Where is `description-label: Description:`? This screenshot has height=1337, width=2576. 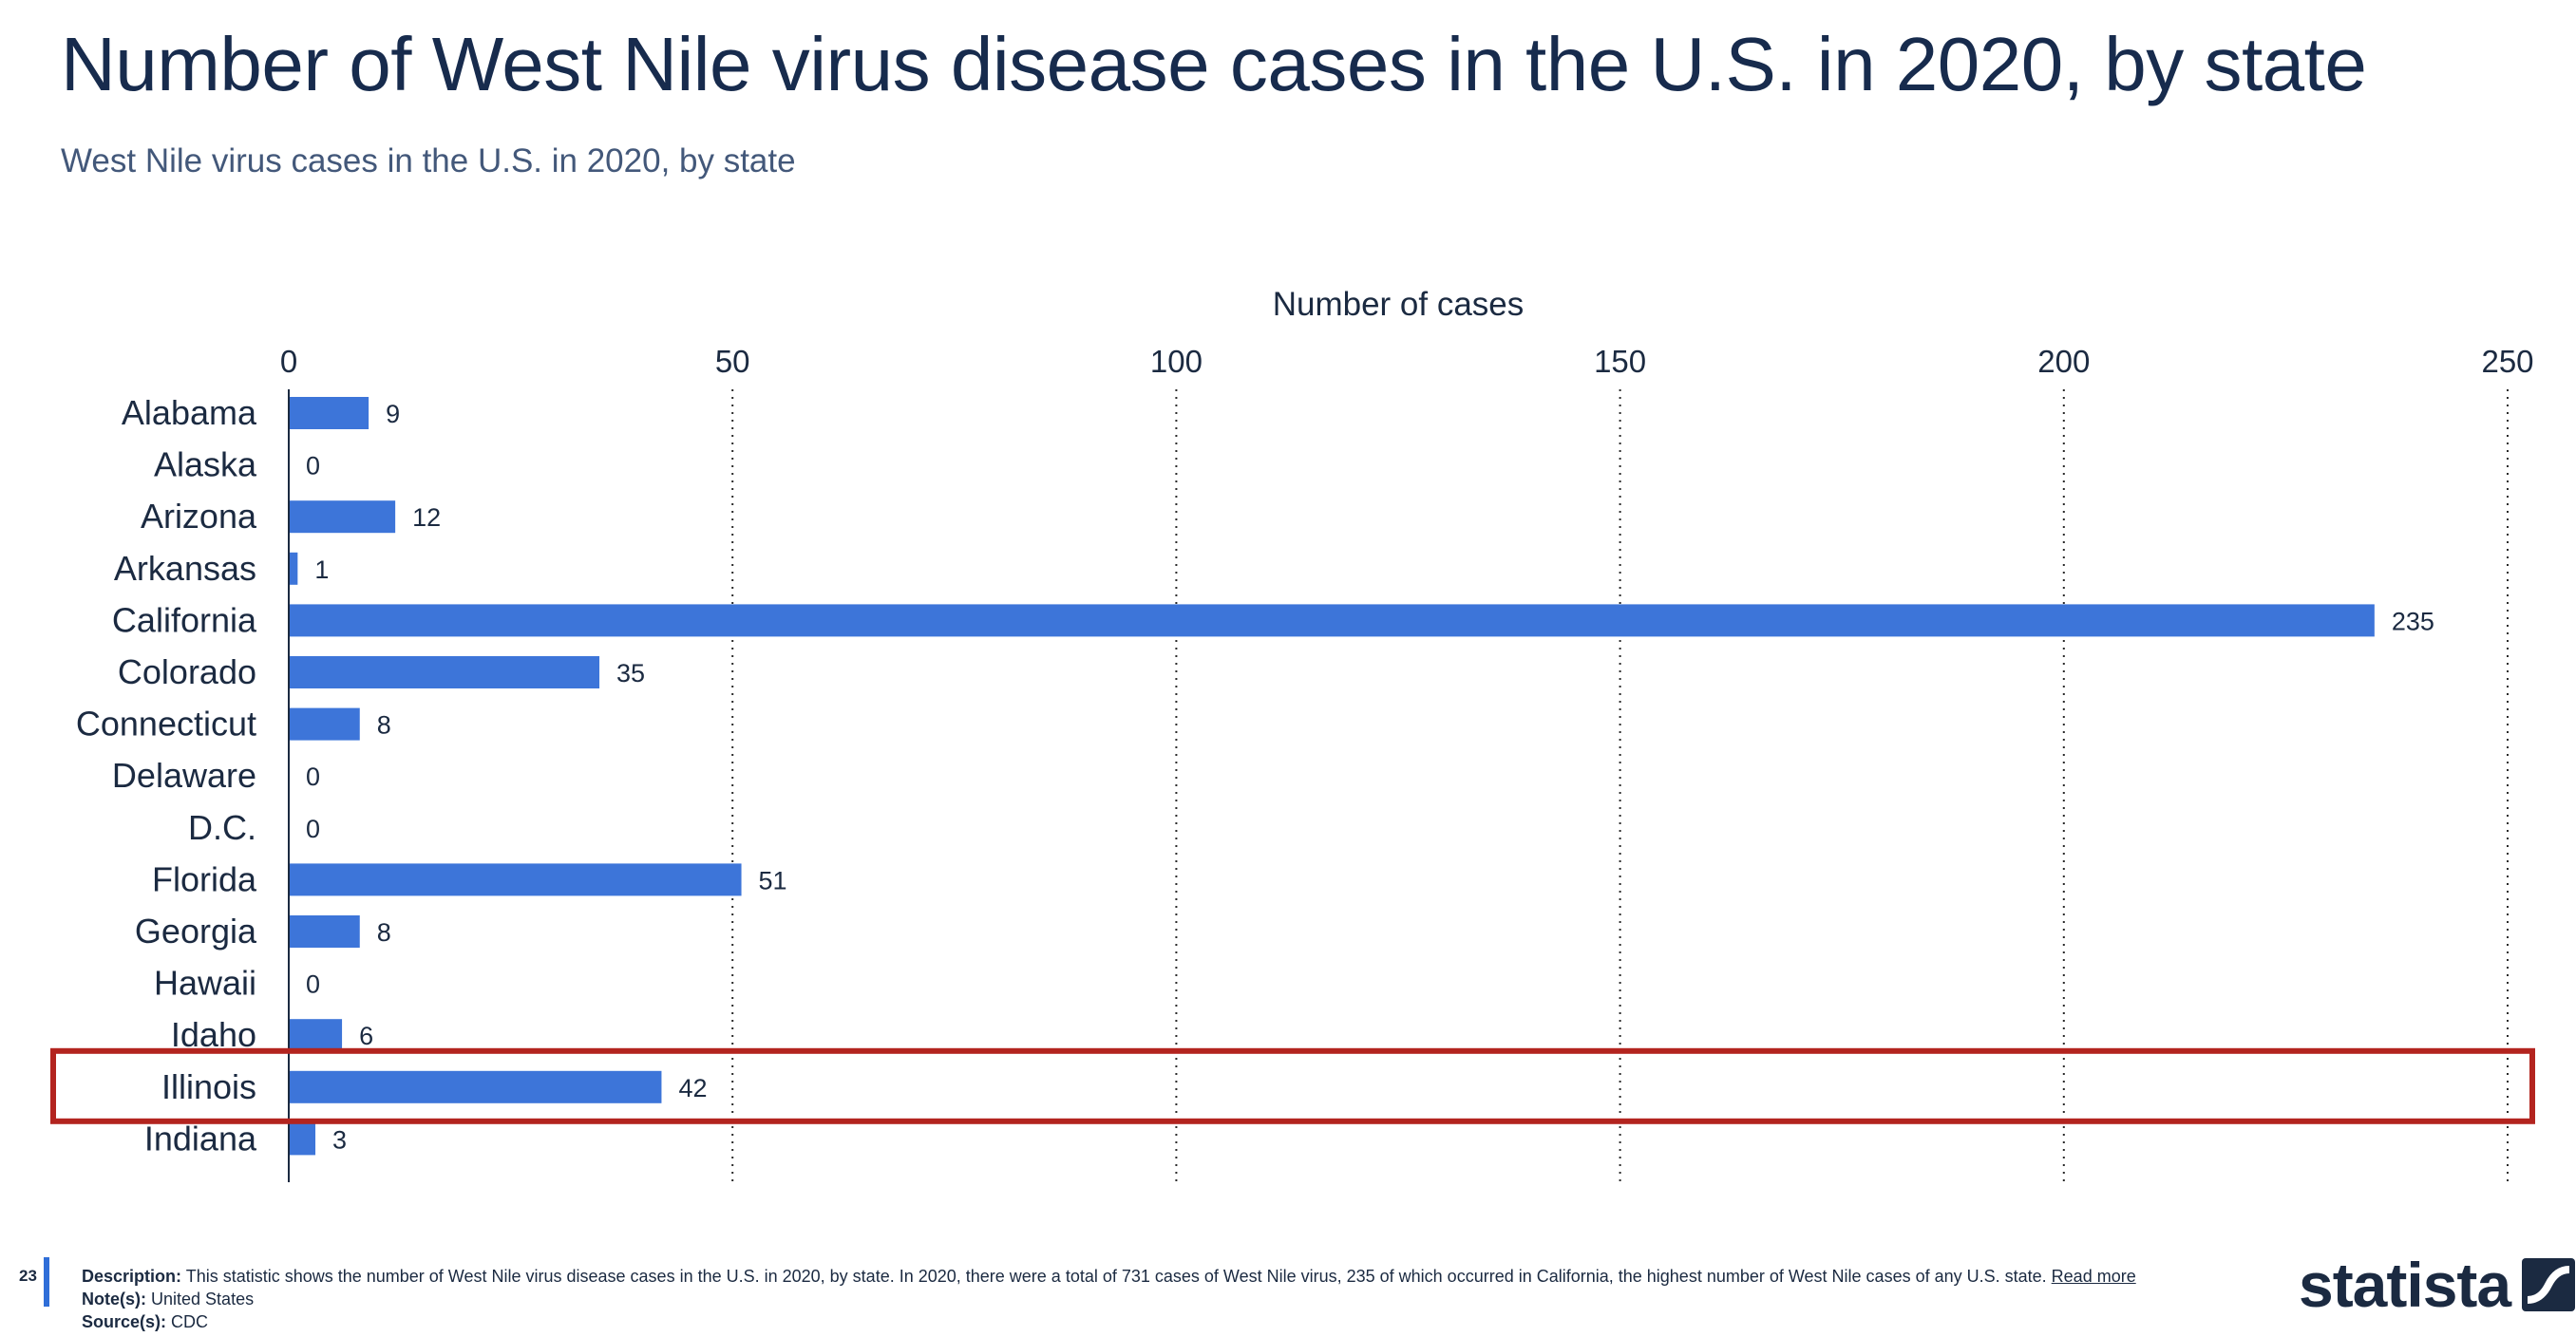 description-label: Description: is located at coordinates (132, 1276).